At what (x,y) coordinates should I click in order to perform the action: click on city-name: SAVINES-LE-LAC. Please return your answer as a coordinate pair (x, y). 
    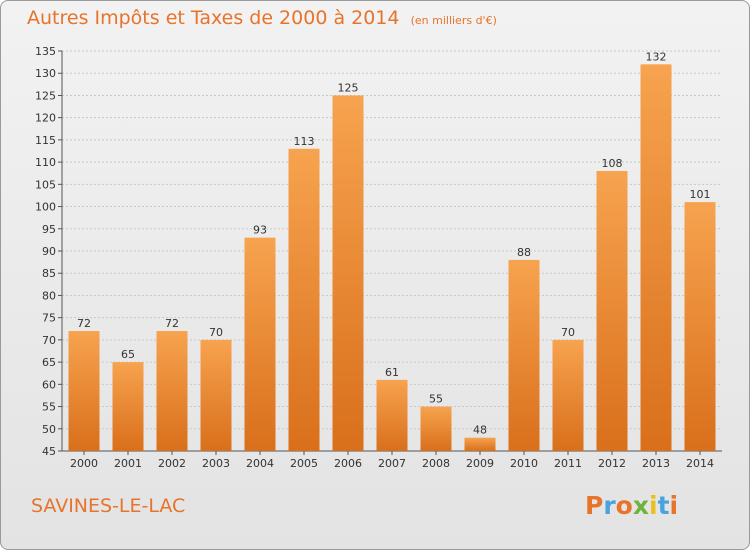
    Looking at the image, I should click on (108, 506).